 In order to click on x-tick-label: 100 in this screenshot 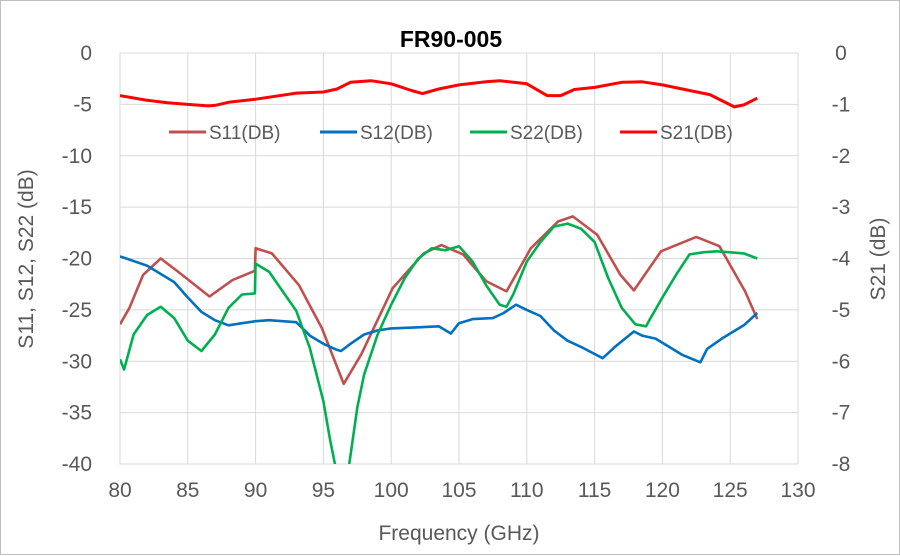, I will do `click(391, 490)`.